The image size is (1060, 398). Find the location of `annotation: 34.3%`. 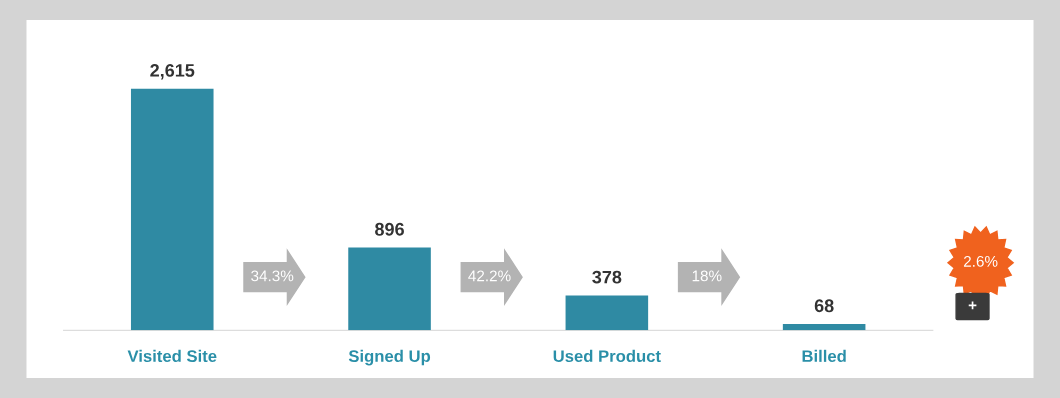

annotation: 34.3% is located at coordinates (272, 276).